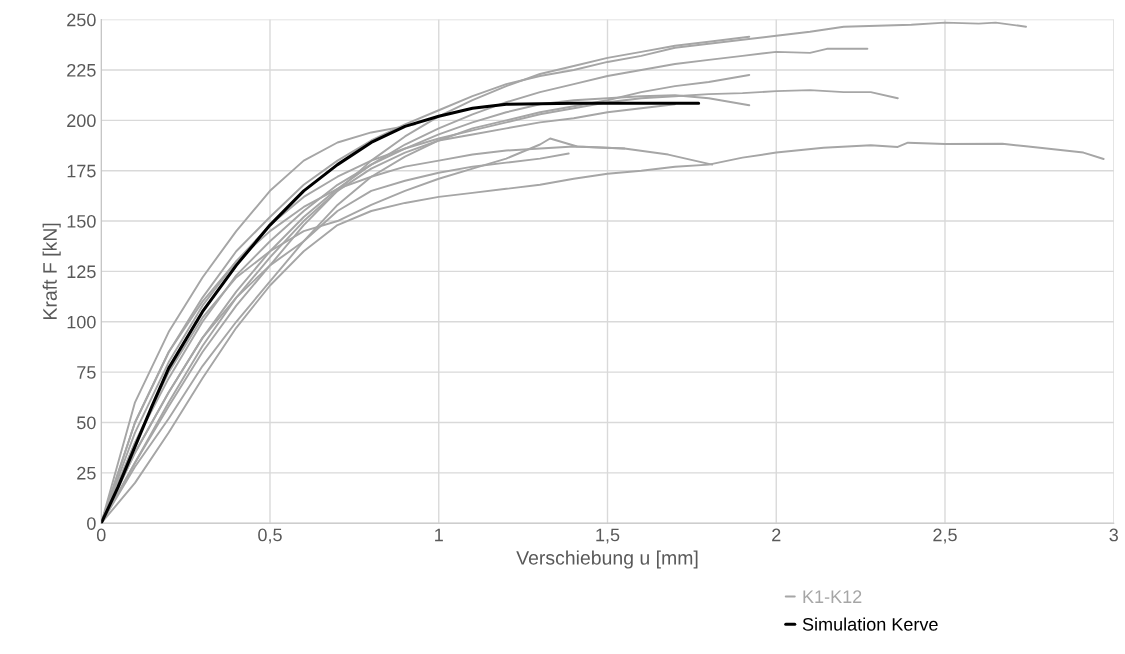 The image size is (1125, 654). Describe the element at coordinates (270, 536) in the screenshot. I see `x-tick-label: 0,5` at that location.